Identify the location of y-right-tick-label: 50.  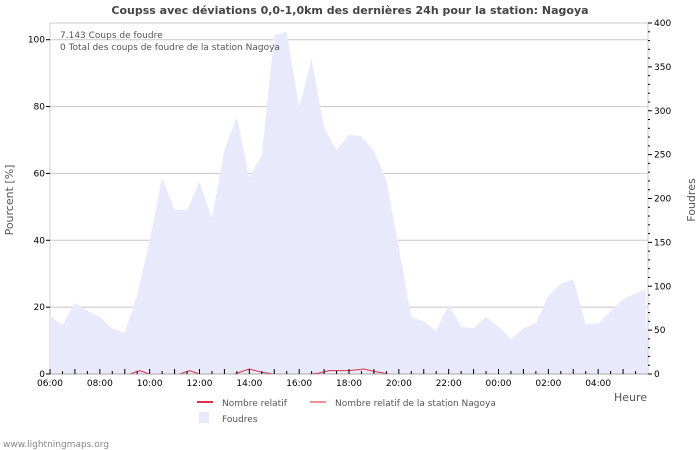
(660, 331).